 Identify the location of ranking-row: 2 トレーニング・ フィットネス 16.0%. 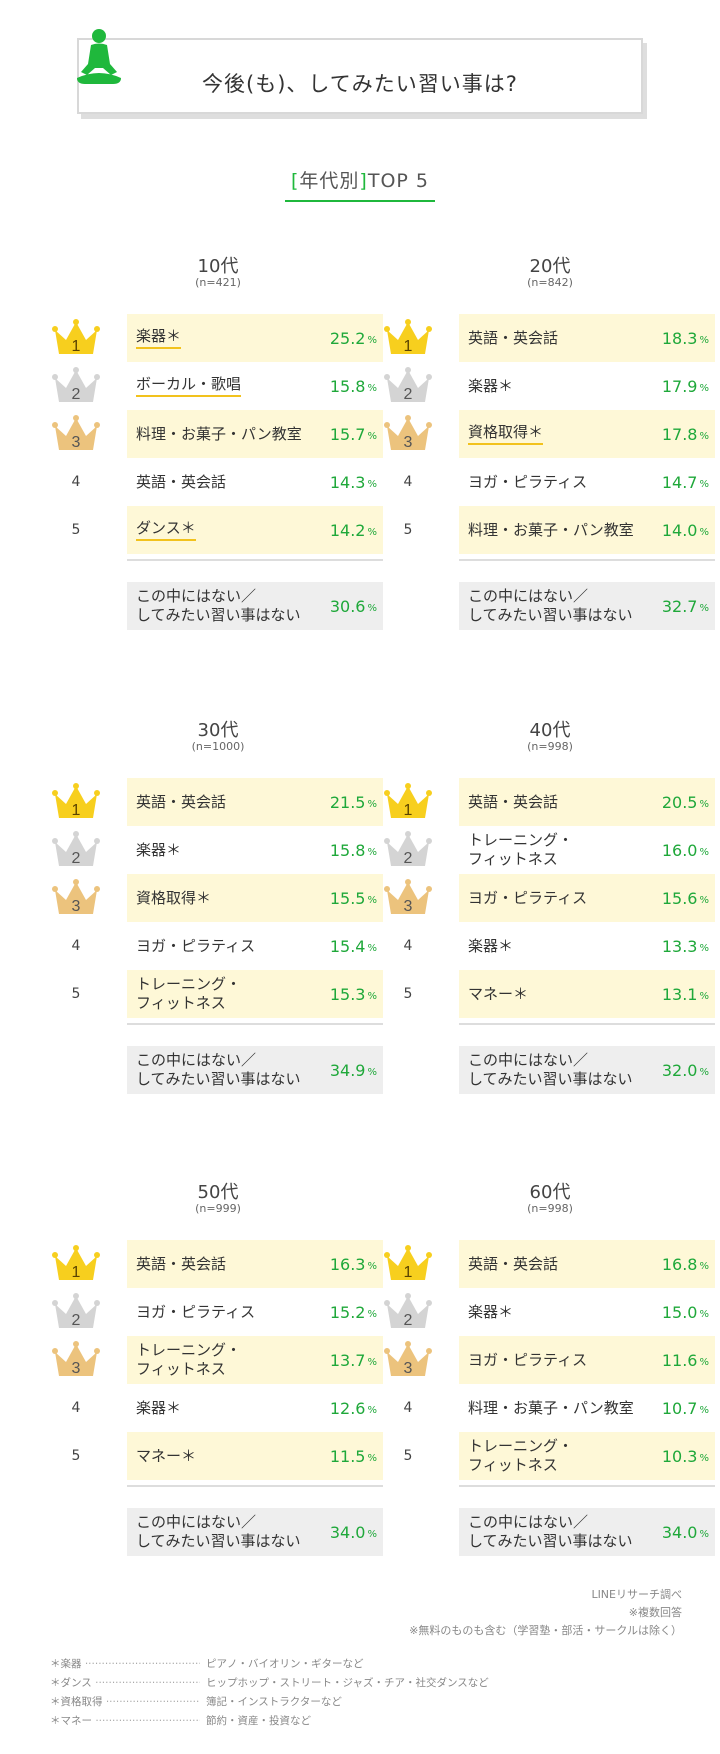
(538, 850).